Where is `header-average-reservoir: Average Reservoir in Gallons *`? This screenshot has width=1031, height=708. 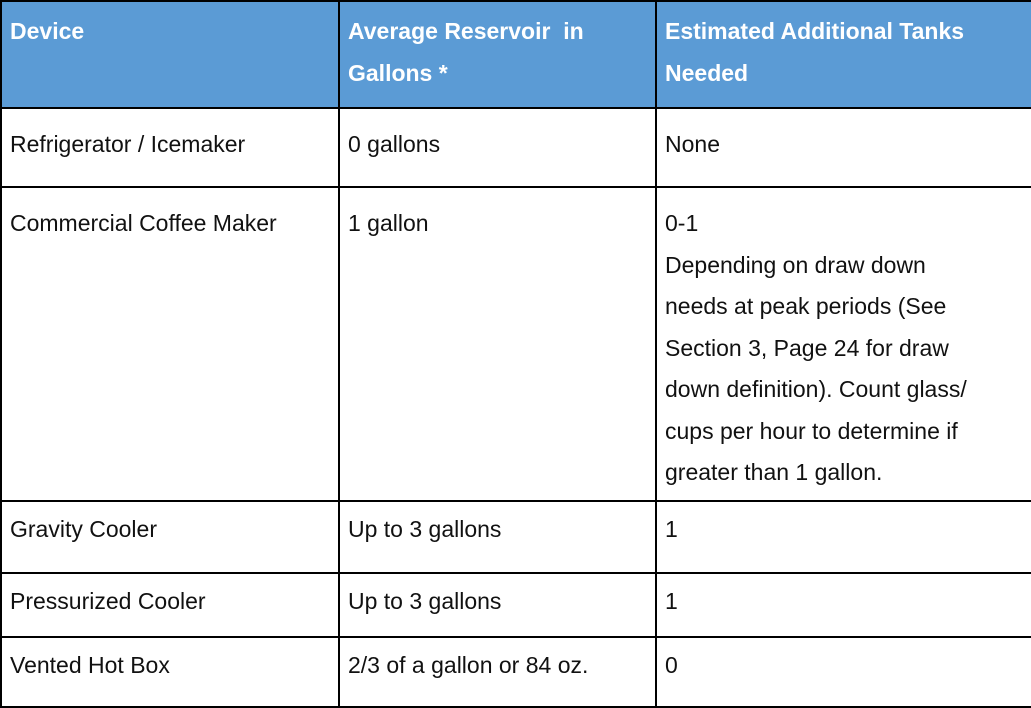 header-average-reservoir: Average Reservoir in Gallons * is located at coordinates (497, 54).